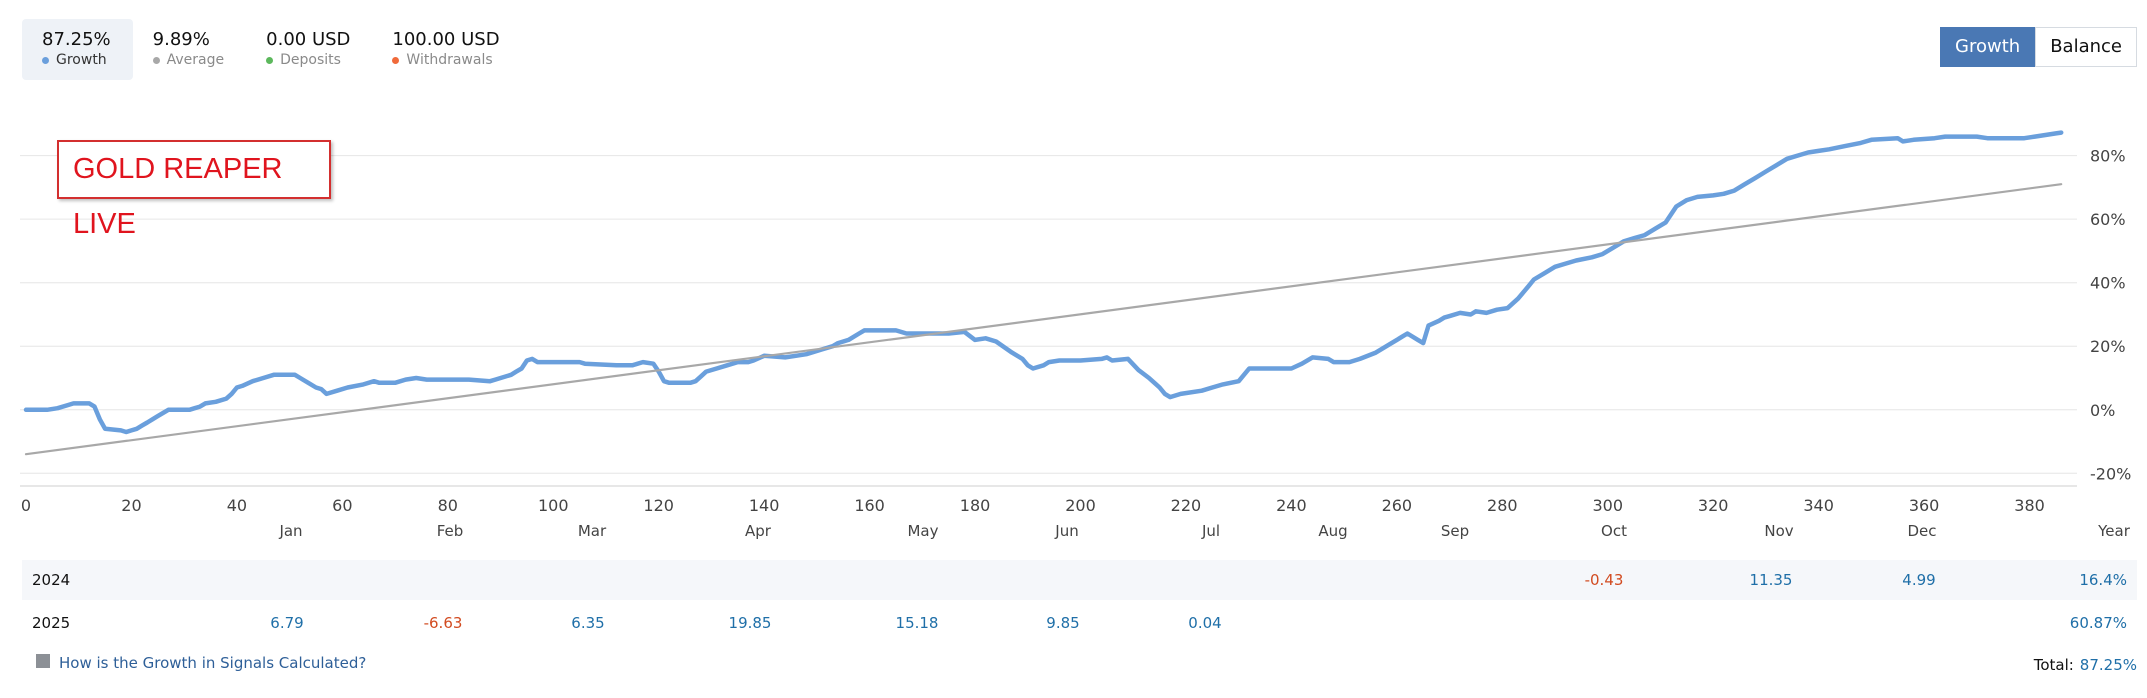  I want to click on stat-label: Growth, so click(76, 60).